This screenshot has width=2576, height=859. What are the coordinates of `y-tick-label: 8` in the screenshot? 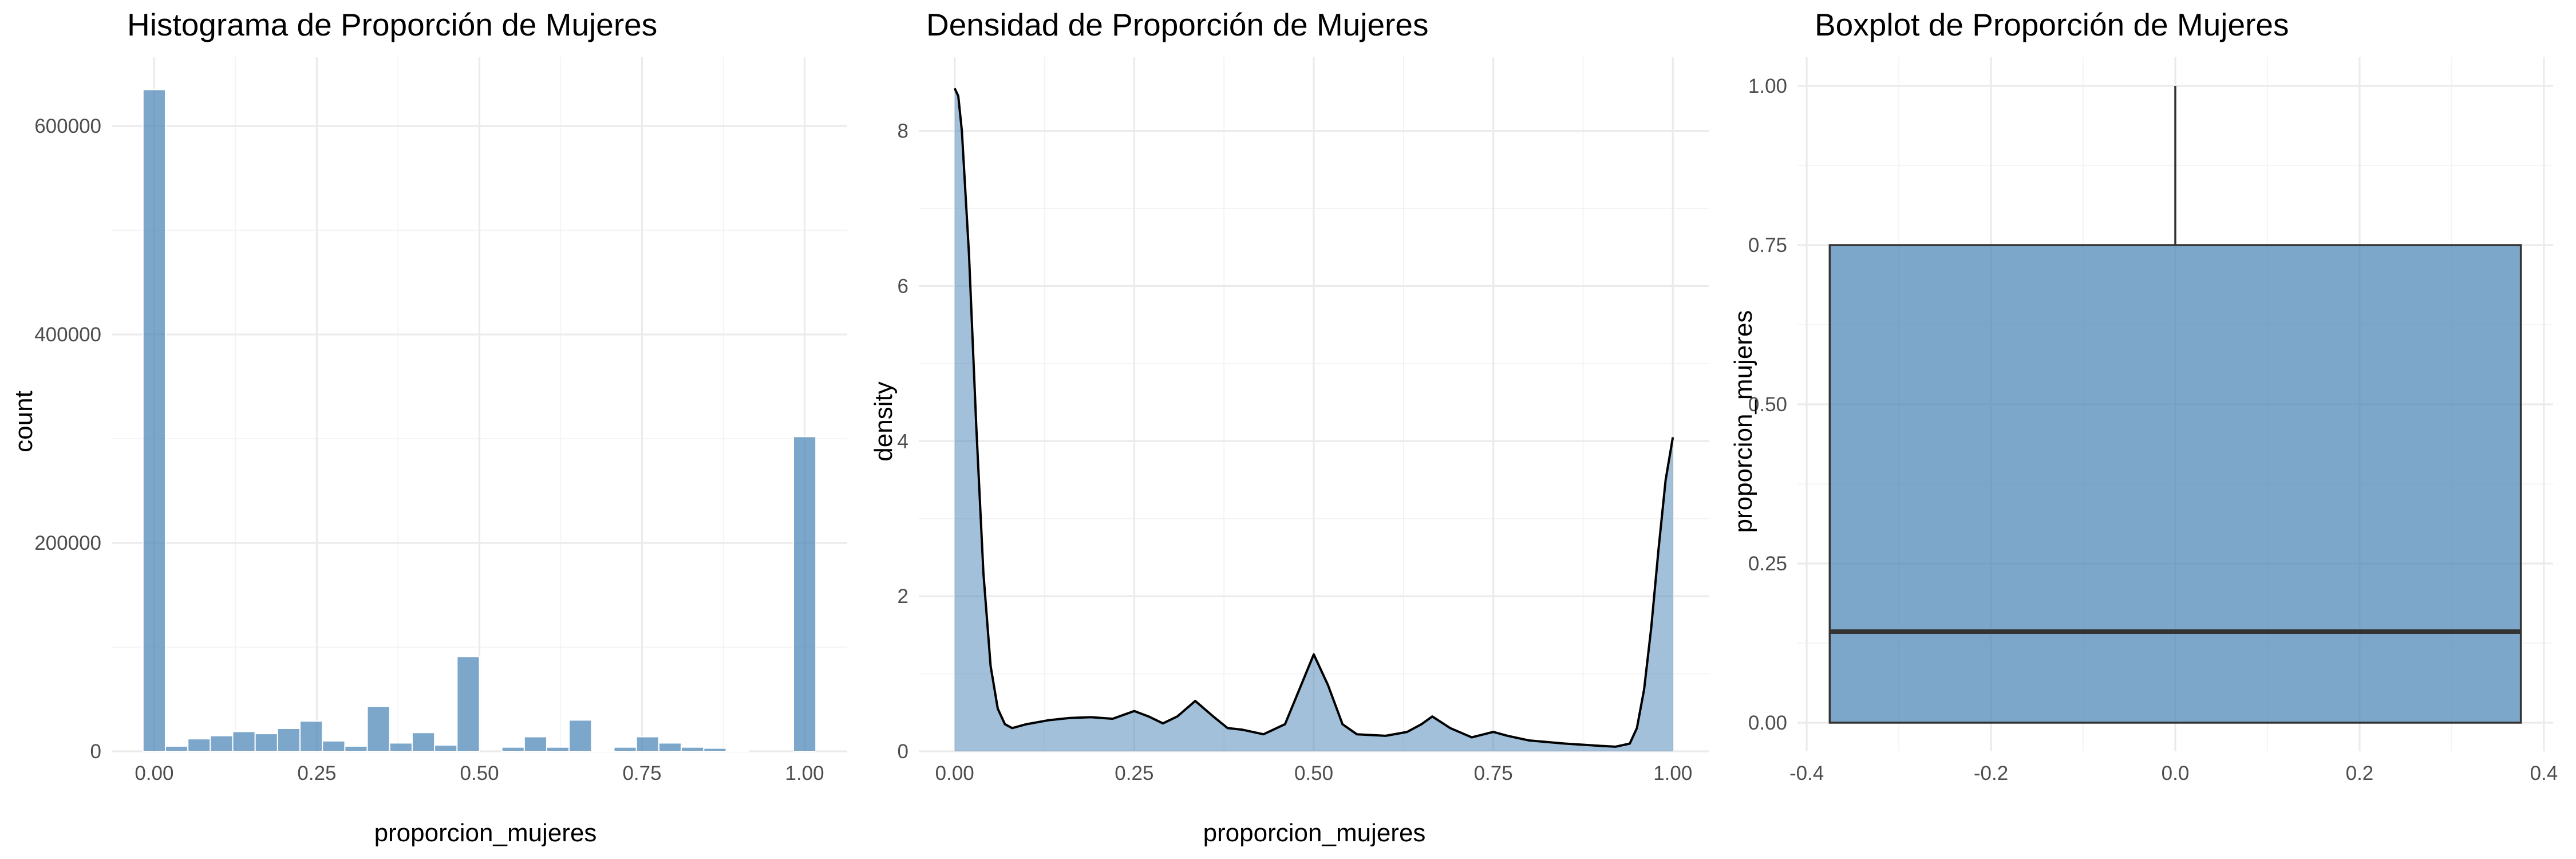 It's located at (903, 131).